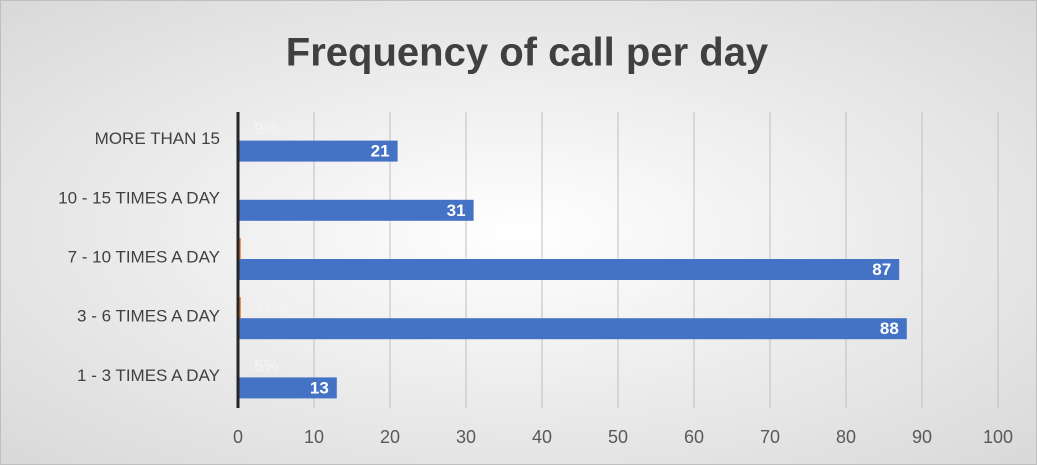 This screenshot has width=1037, height=465. I want to click on x-tick-label: 40, so click(542, 437).